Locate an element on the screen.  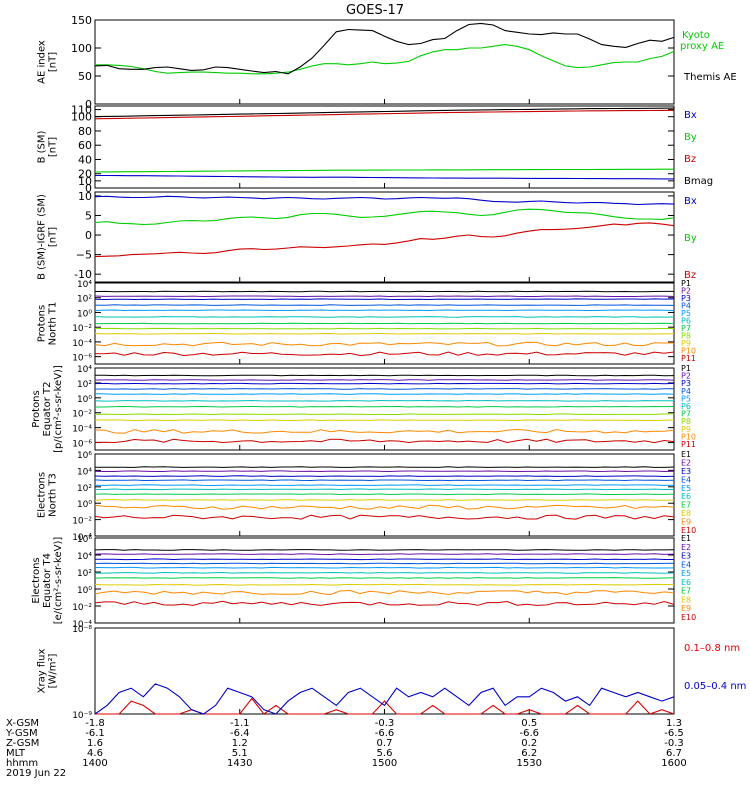
x-axis-value: 6.7 is located at coordinates (674, 753).